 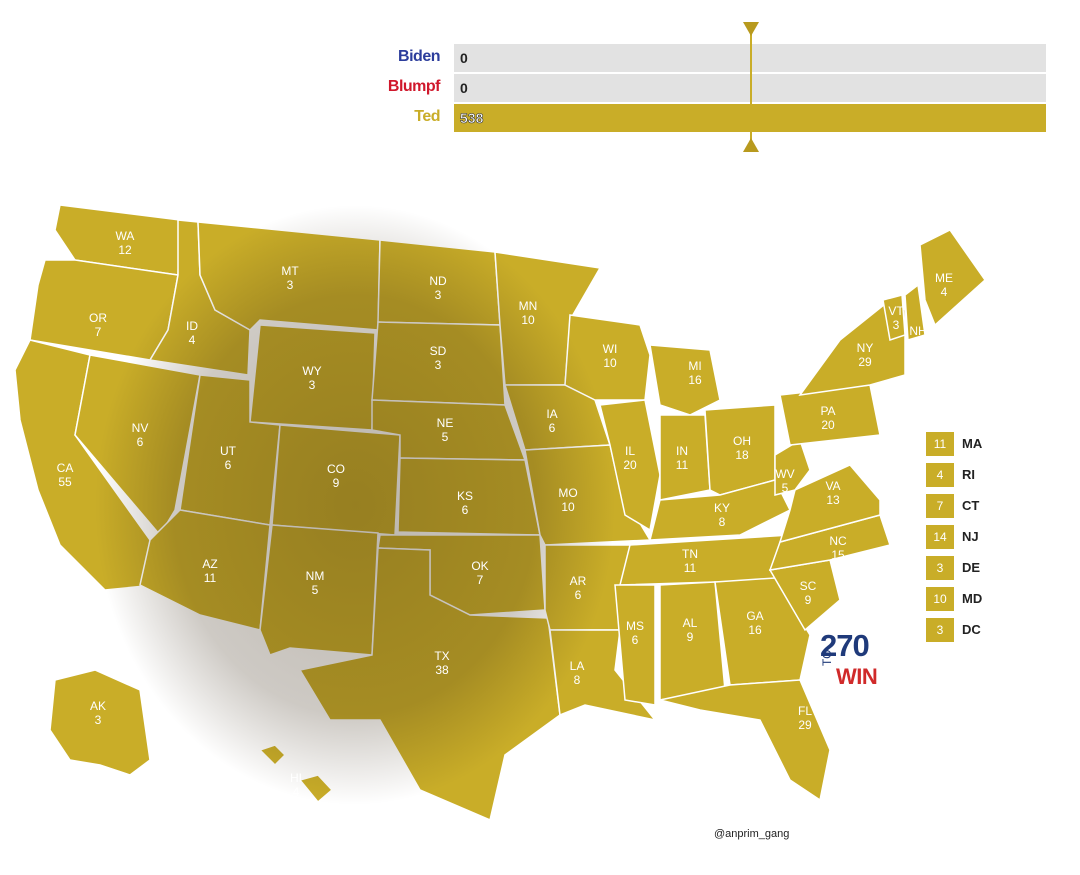 I want to click on state-abbr-label: LA, so click(x=577, y=666).